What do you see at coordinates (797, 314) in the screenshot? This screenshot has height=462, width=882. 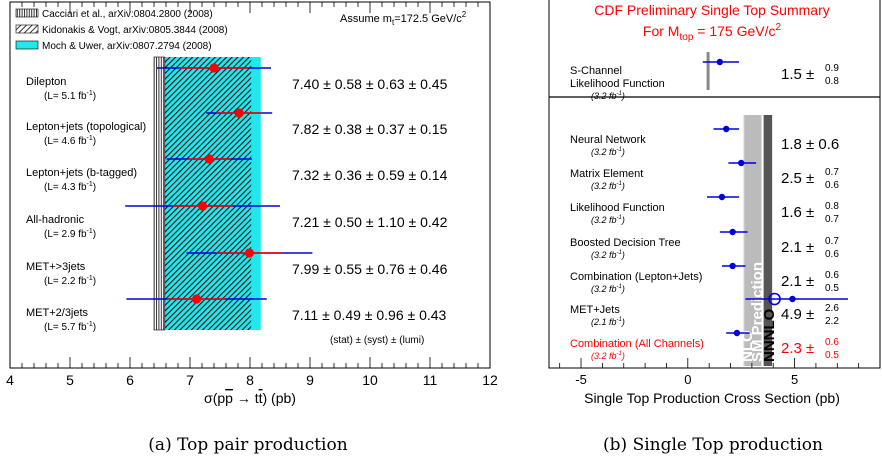 I see `measurement-value-b: 4.9 ±` at bounding box center [797, 314].